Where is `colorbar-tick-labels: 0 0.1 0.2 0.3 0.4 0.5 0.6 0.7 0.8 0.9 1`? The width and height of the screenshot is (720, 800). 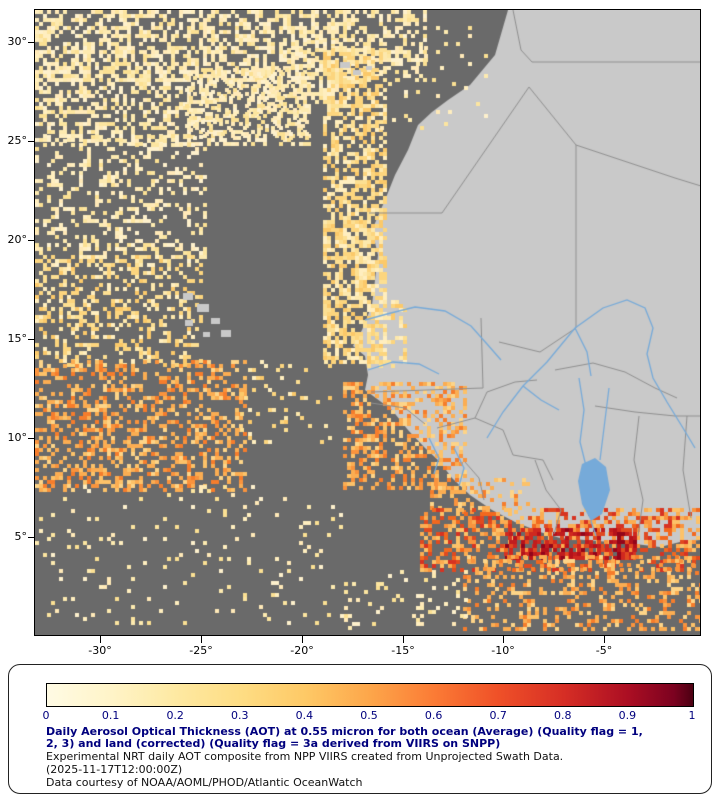
colorbar-tick-labels: 0 0.1 0.2 0.3 0.4 0.5 0.6 0.7 0.8 0.9 1 is located at coordinates (369, 716).